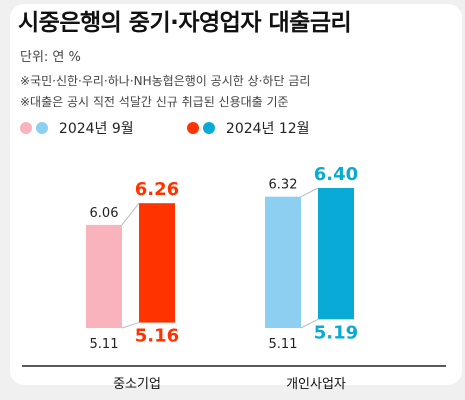 The image size is (465, 400). I want to click on legend-item-sep: 2024년 9월, so click(77, 128).